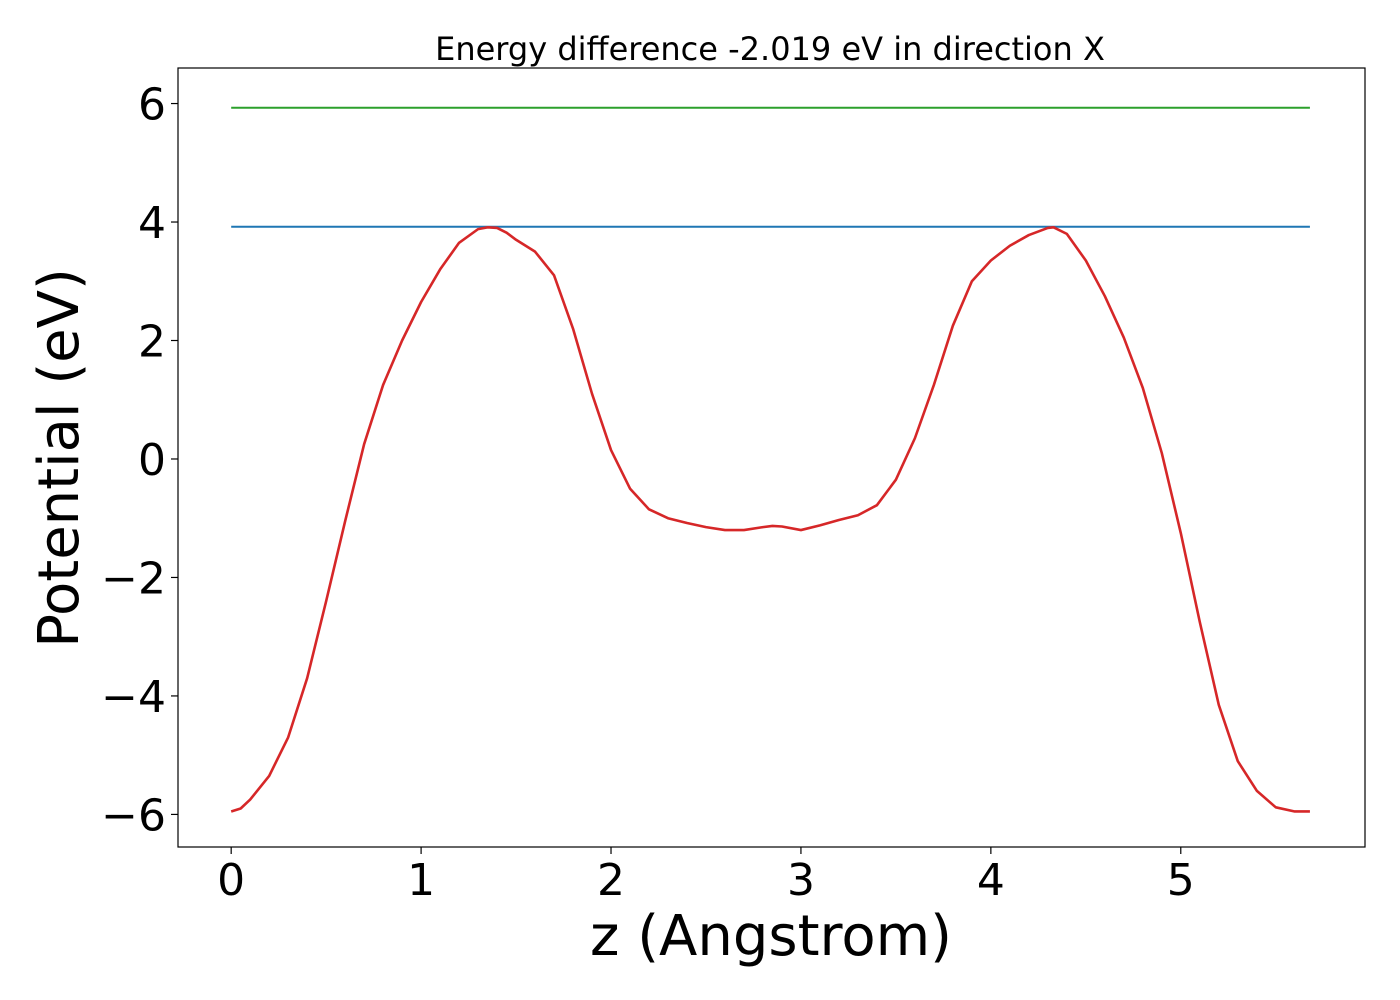 This screenshot has width=1400, height=1000. I want to click on x-tick-label: 4, so click(991, 880).